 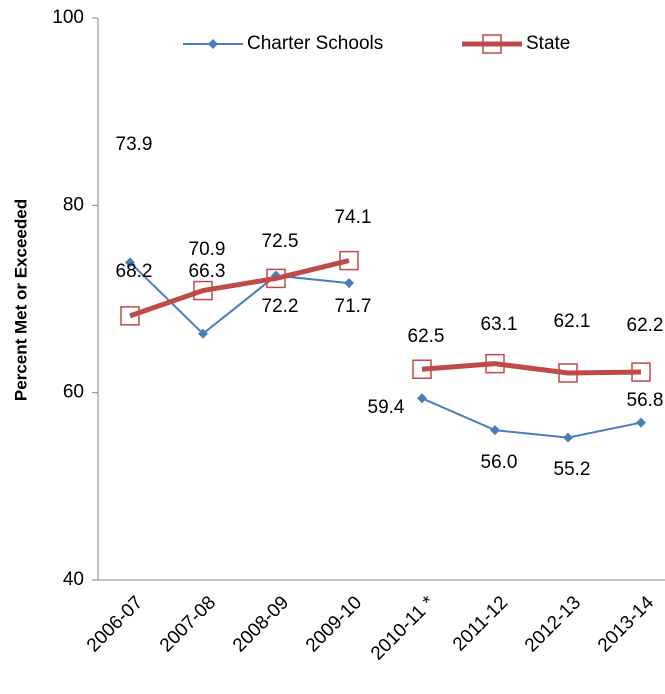 What do you see at coordinates (207, 271) in the screenshot?
I see `data-label: 66.3` at bounding box center [207, 271].